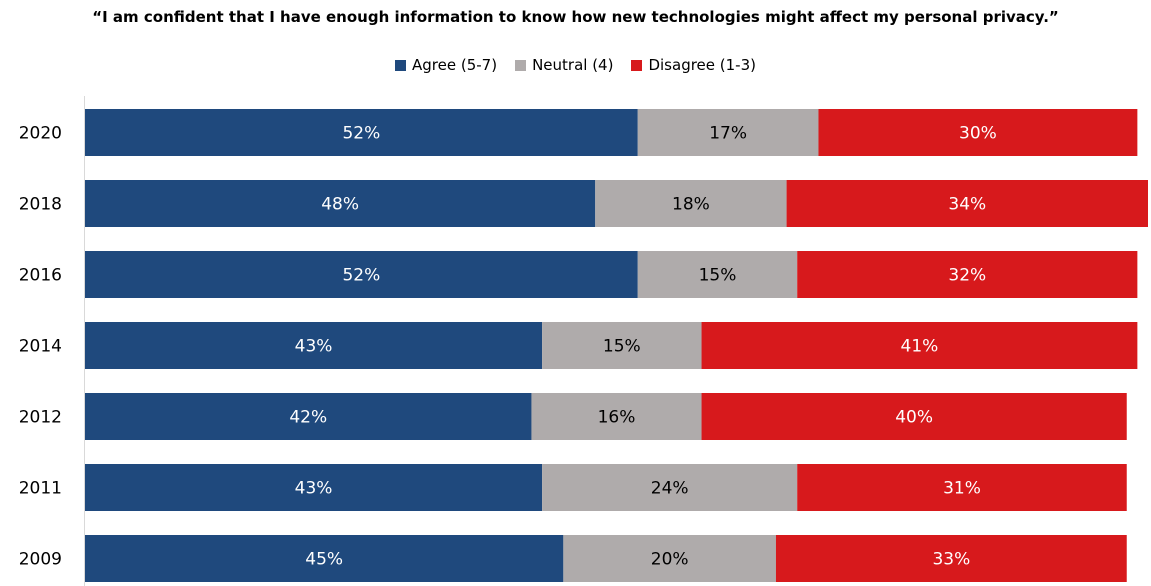 The image size is (1151, 586). I want to click on data-label: 32%, so click(967, 276).